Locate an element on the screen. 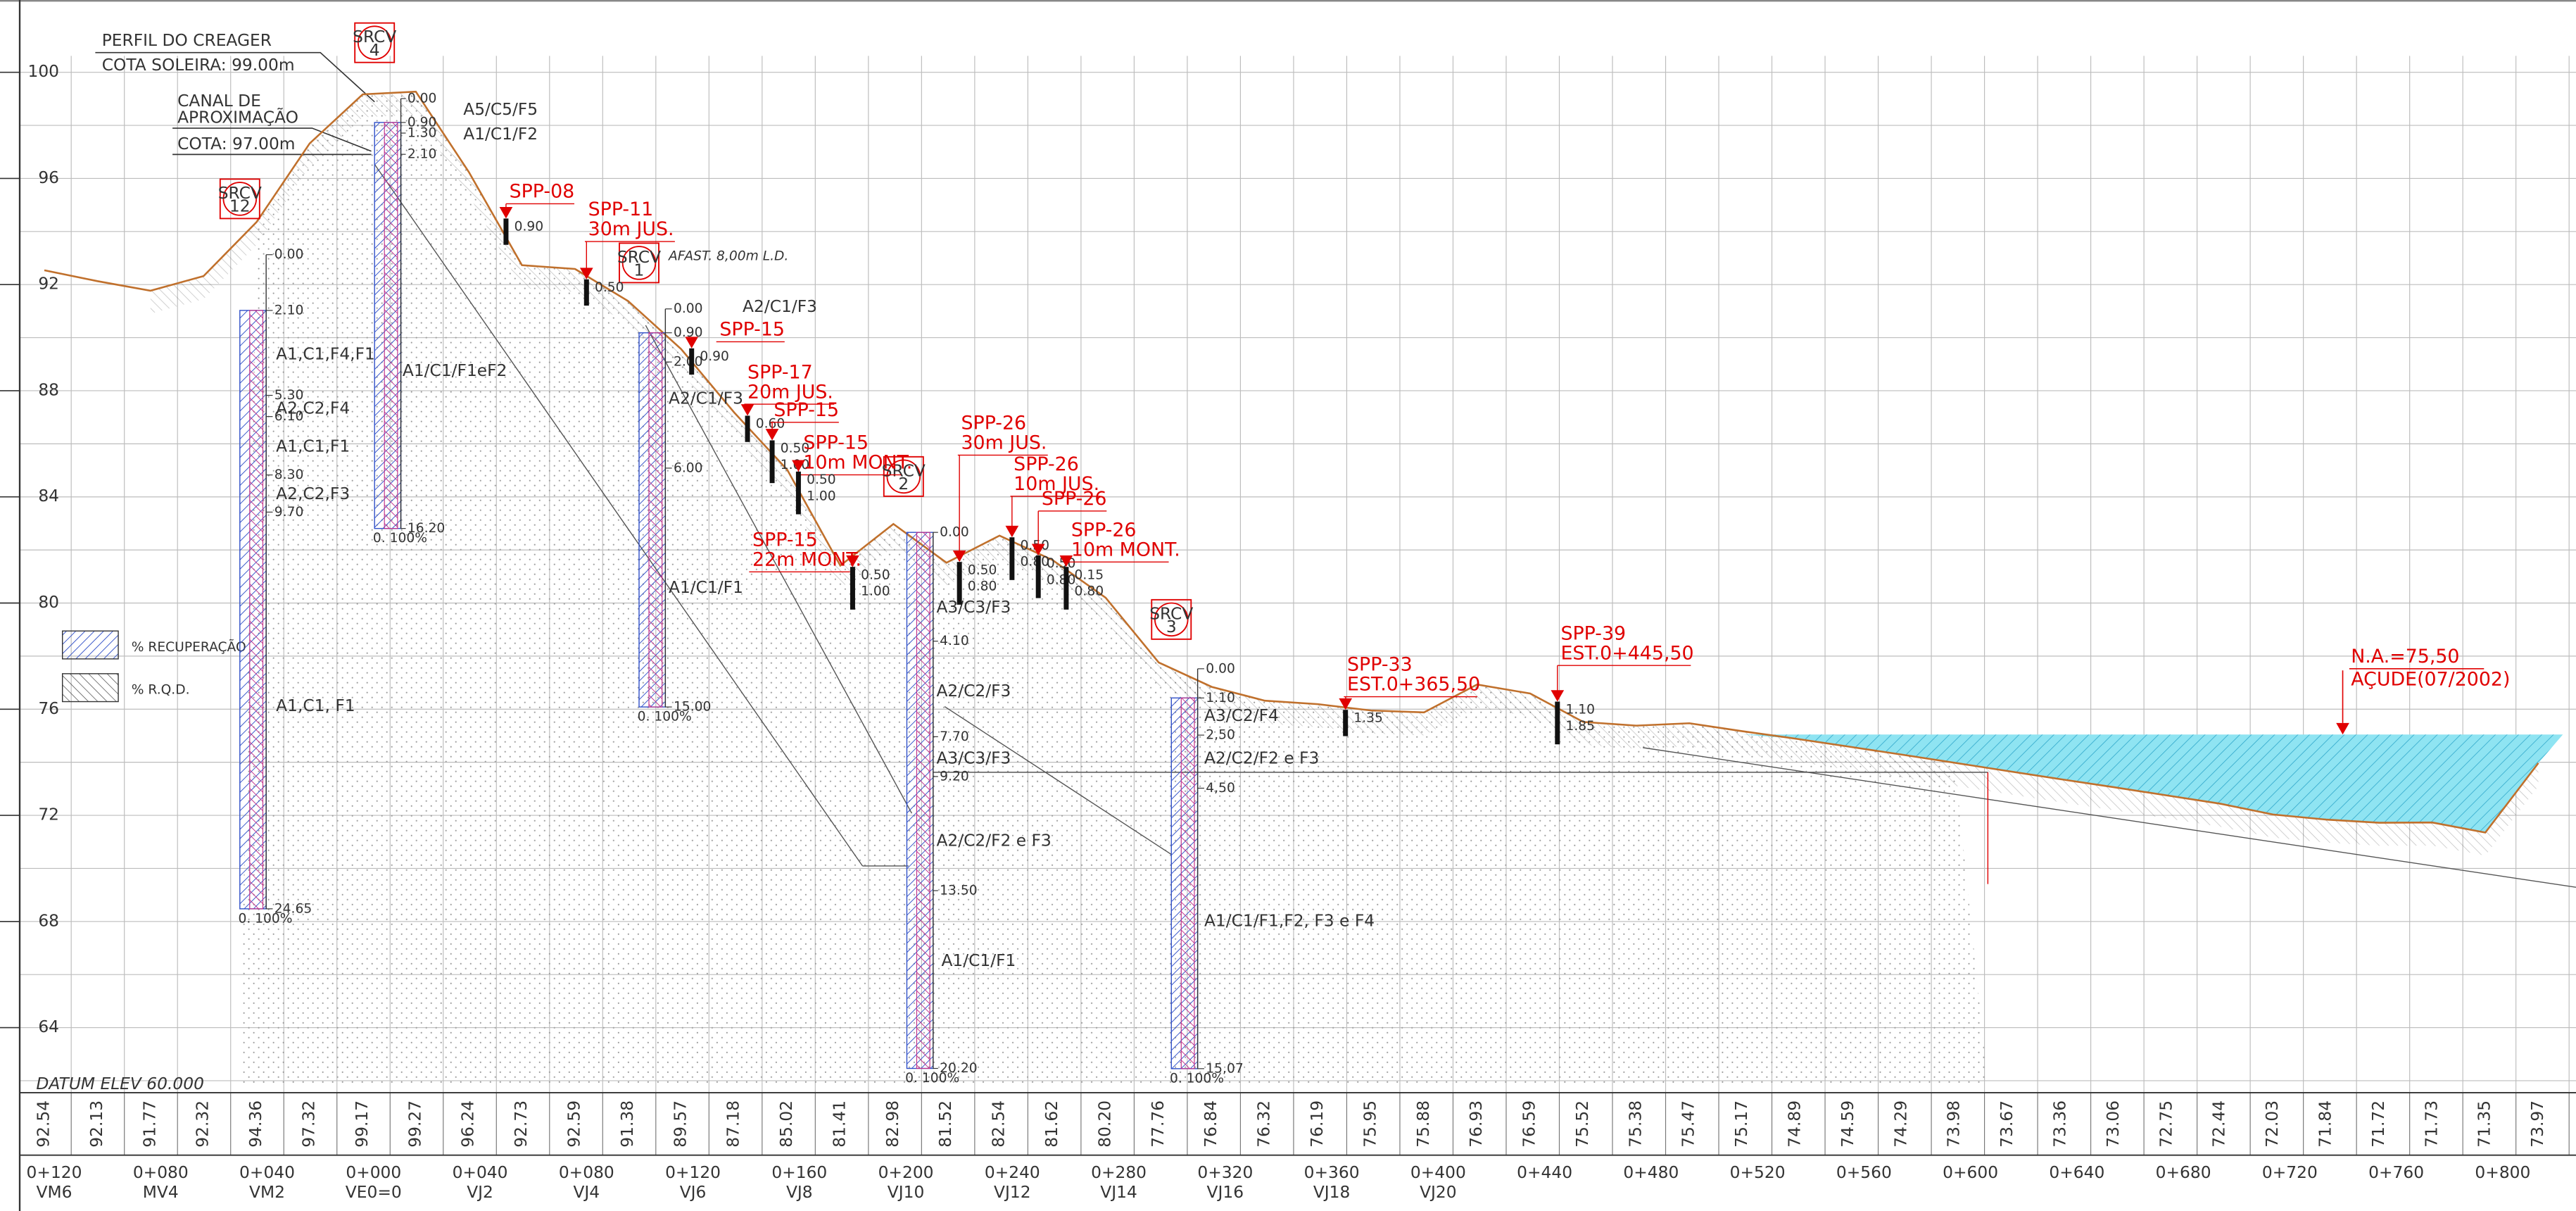 Image resolution: width=2576 pixels, height=1211 pixels. spt-label: SPP-17 is located at coordinates (780, 372).